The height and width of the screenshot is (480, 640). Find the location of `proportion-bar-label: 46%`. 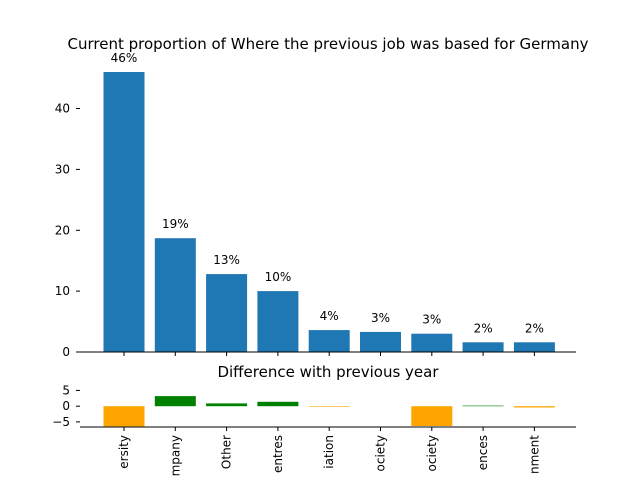

proportion-bar-label: 46% is located at coordinates (124, 58).